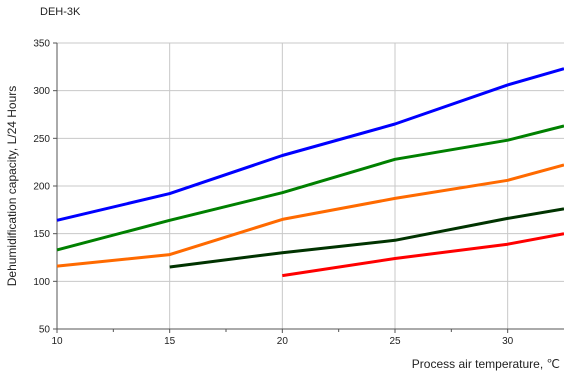 This screenshot has width=564, height=376. Describe the element at coordinates (41, 187) in the screenshot. I see `y-tick-label: 200` at that location.